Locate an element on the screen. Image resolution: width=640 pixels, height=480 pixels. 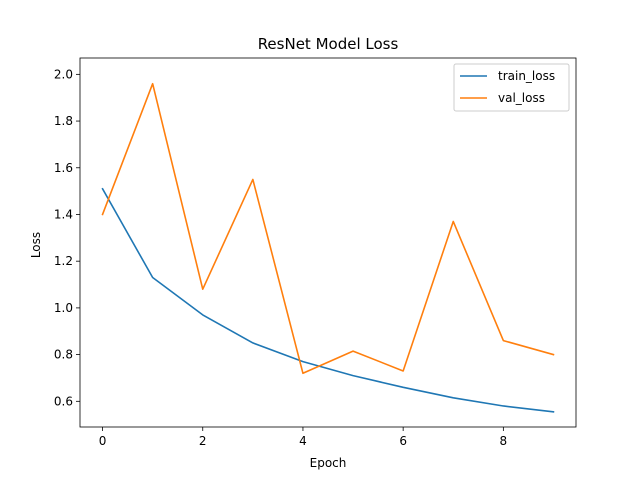
x-tick-label: 0 is located at coordinates (103, 441).